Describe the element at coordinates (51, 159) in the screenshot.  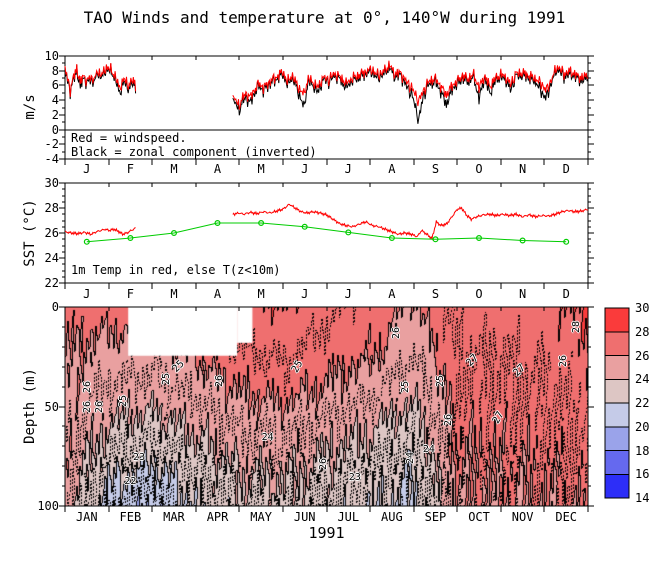
I see `y-tick-label: -4` at that location.